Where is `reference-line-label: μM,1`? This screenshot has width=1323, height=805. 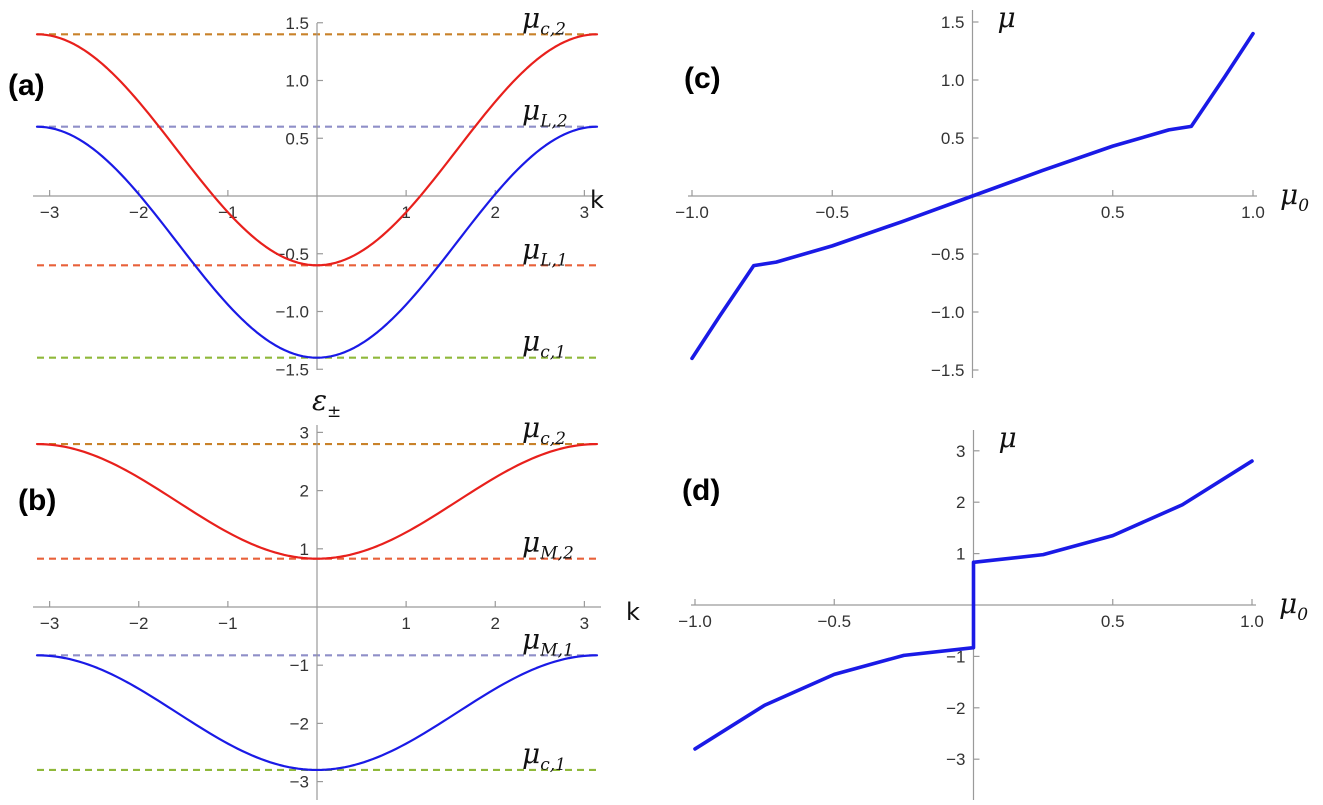 reference-line-label: μM,1 is located at coordinates (548, 641).